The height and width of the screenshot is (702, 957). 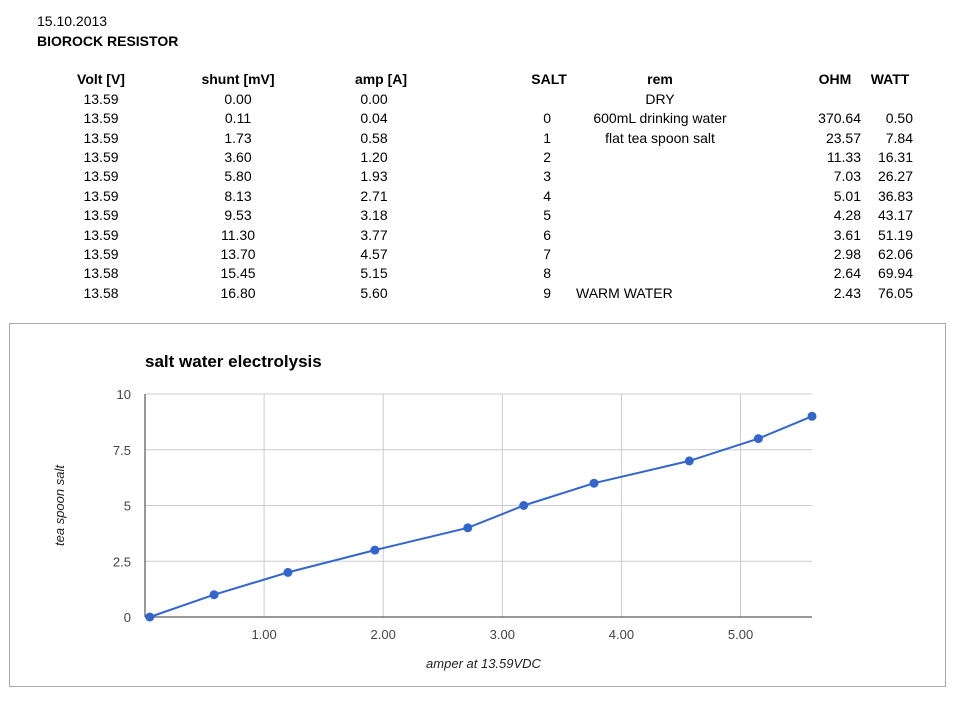 What do you see at coordinates (847, 215) in the screenshot?
I see `cell-ohm: 4.28` at bounding box center [847, 215].